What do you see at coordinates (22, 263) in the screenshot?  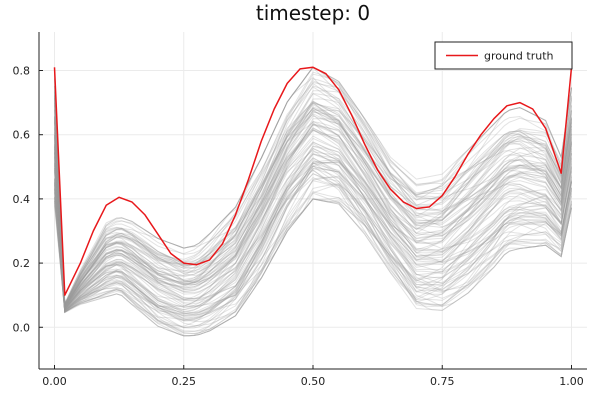 I see `y-tick-label-1: 0.2` at bounding box center [22, 263].